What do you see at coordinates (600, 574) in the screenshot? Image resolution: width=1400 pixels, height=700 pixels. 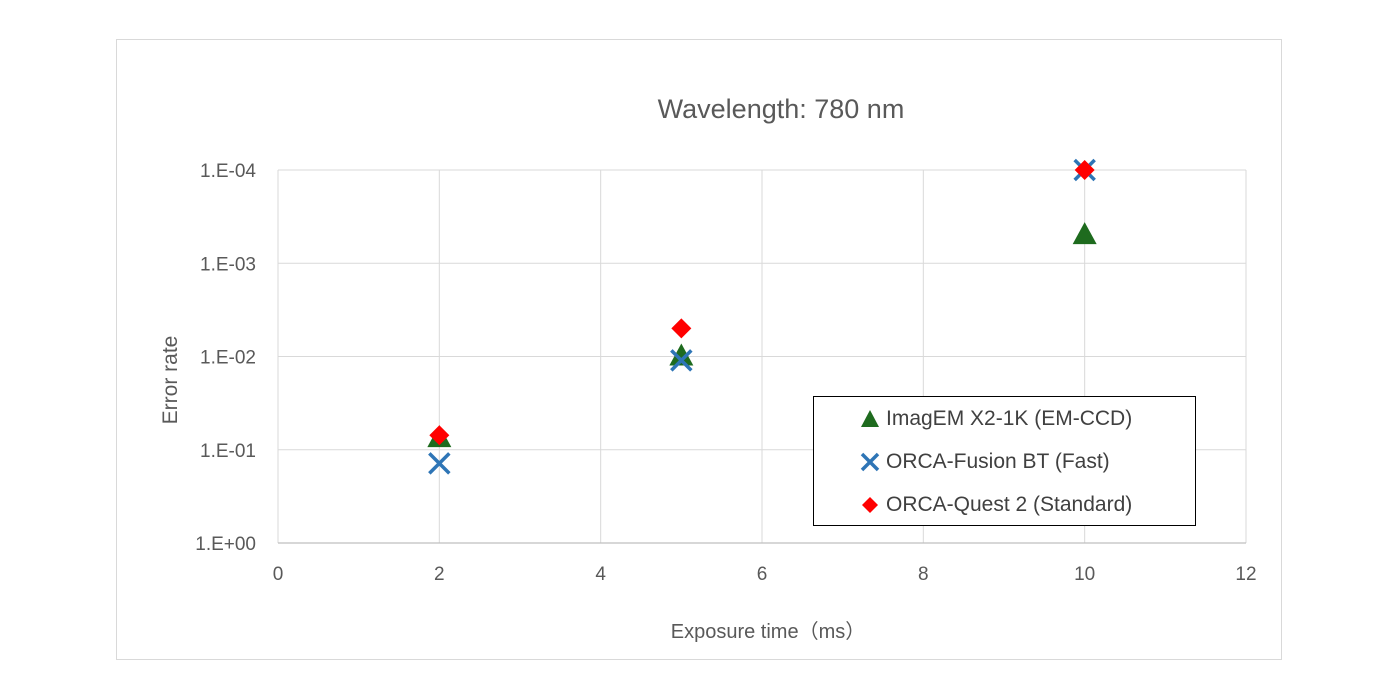 I see `x-tick-label: 4` at bounding box center [600, 574].